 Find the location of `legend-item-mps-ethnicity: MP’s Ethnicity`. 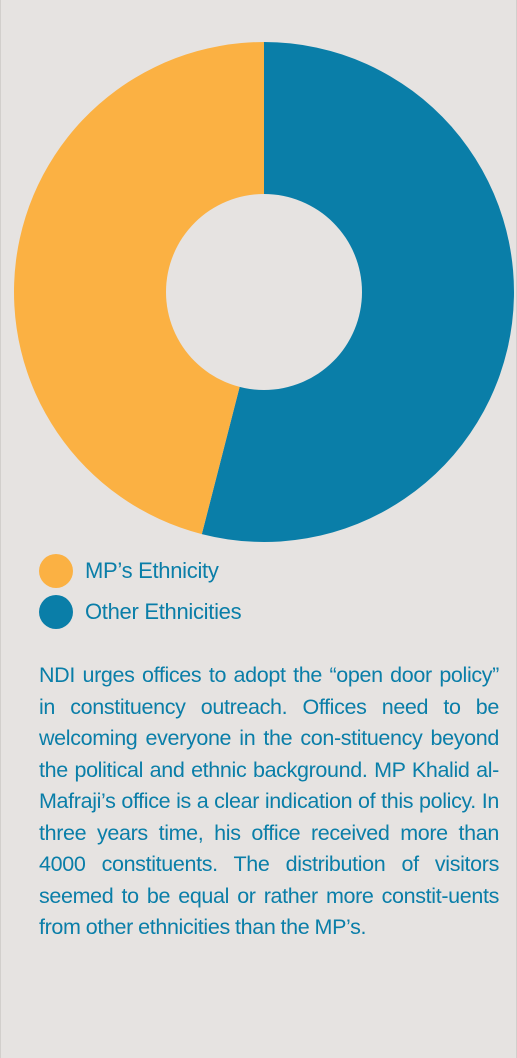

legend-item-mps-ethnicity: MP’s Ethnicity is located at coordinates (269, 571).